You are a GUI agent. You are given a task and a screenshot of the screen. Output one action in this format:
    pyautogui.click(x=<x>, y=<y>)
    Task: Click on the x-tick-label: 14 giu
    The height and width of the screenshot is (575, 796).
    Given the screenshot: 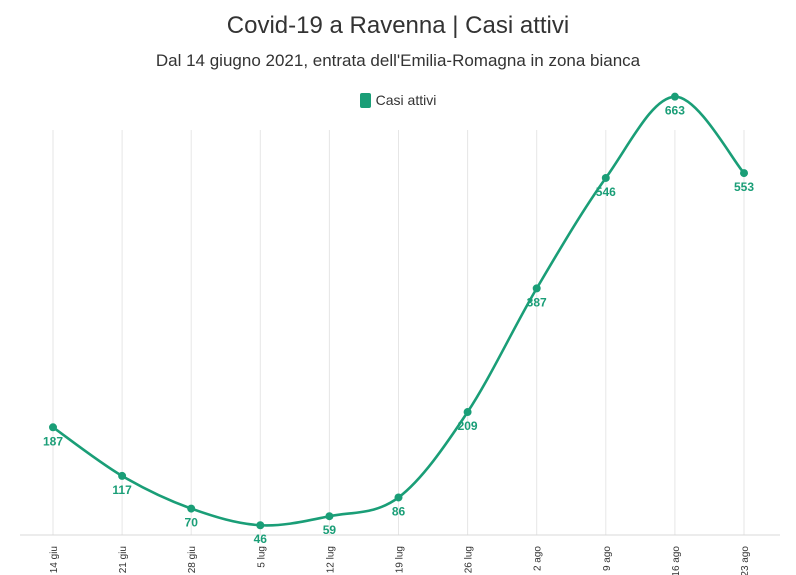 What is the action you would take?
    pyautogui.click(x=54, y=559)
    